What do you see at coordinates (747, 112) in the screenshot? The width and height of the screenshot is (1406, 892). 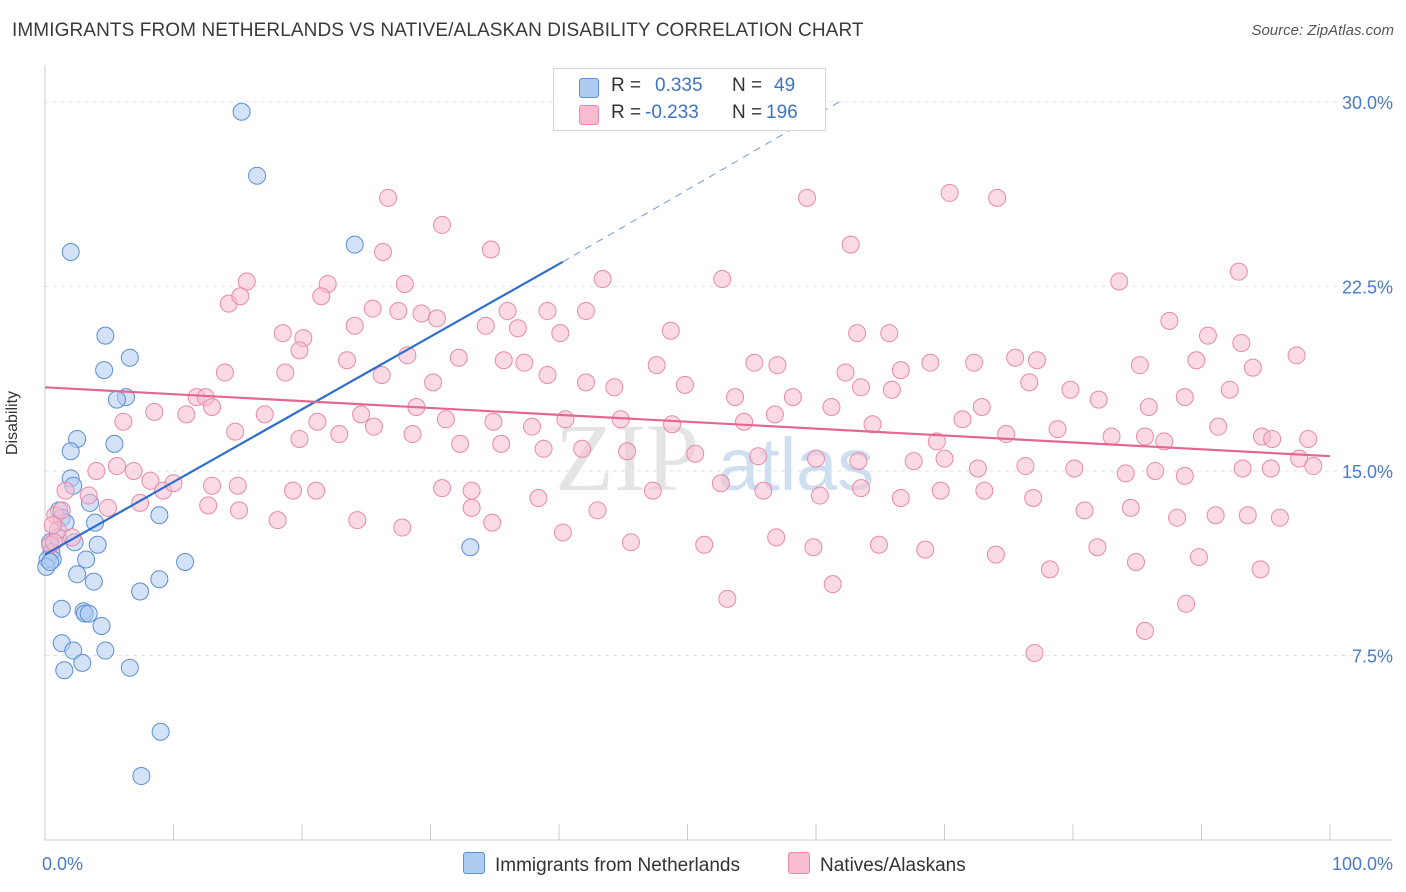 I see `legend-n-label: N =` at bounding box center [747, 112].